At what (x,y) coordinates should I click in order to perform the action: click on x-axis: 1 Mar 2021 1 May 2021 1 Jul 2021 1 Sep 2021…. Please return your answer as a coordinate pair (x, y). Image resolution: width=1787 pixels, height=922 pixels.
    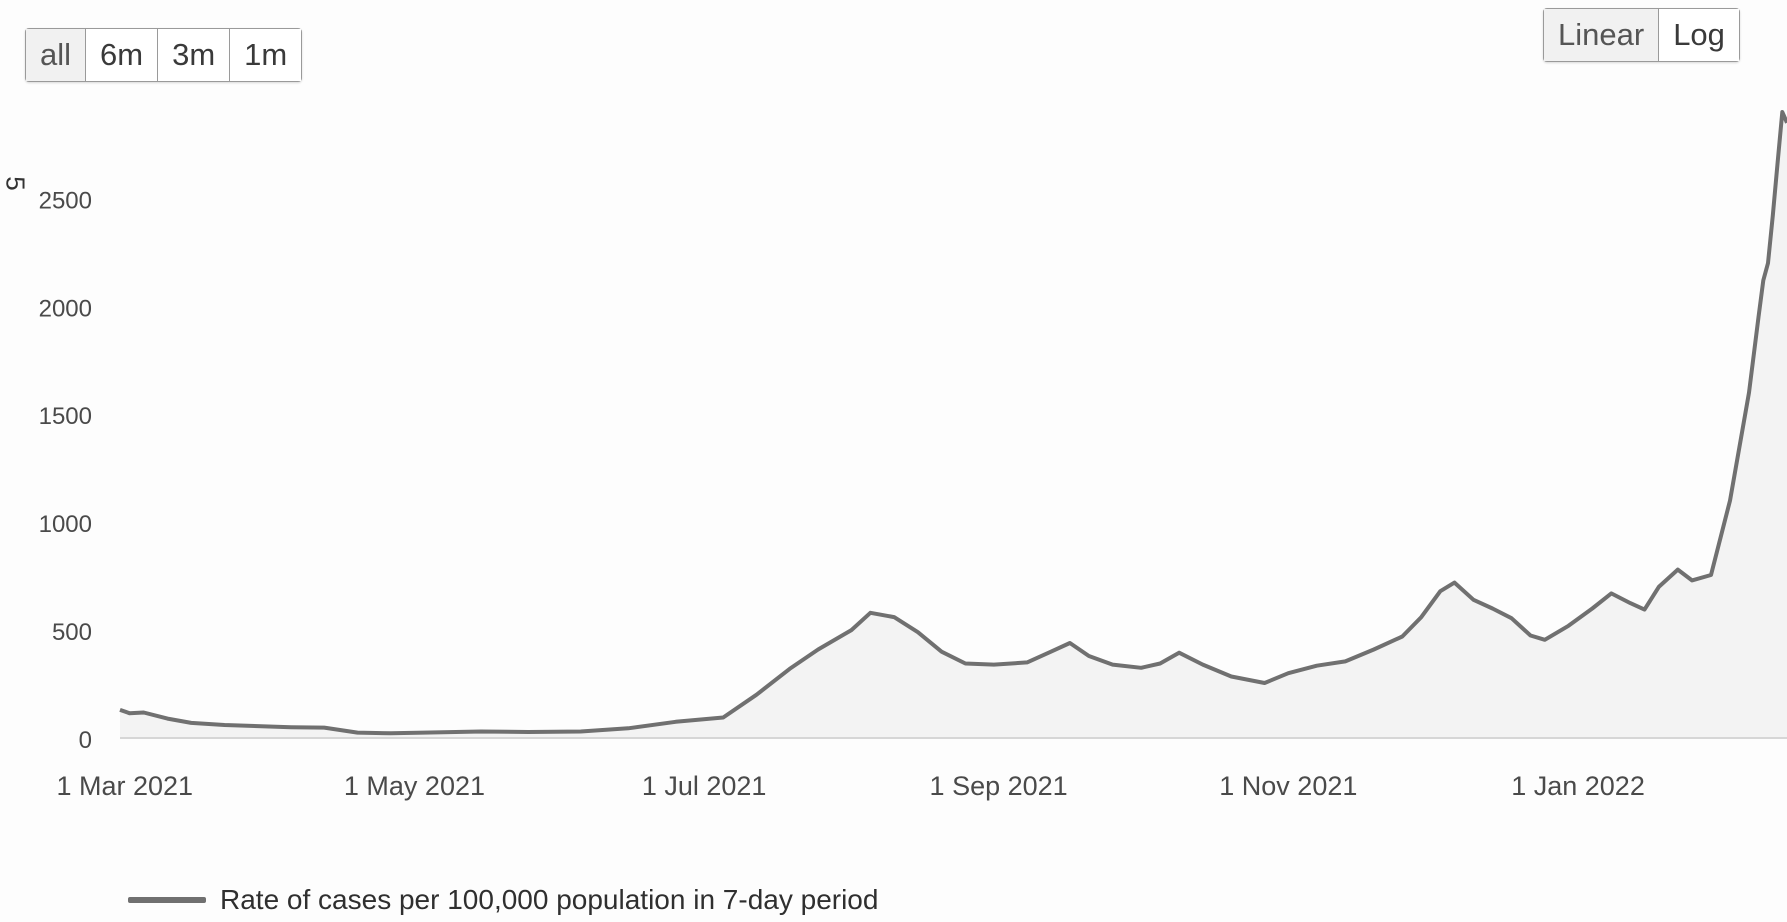
    Looking at the image, I should click on (850, 786).